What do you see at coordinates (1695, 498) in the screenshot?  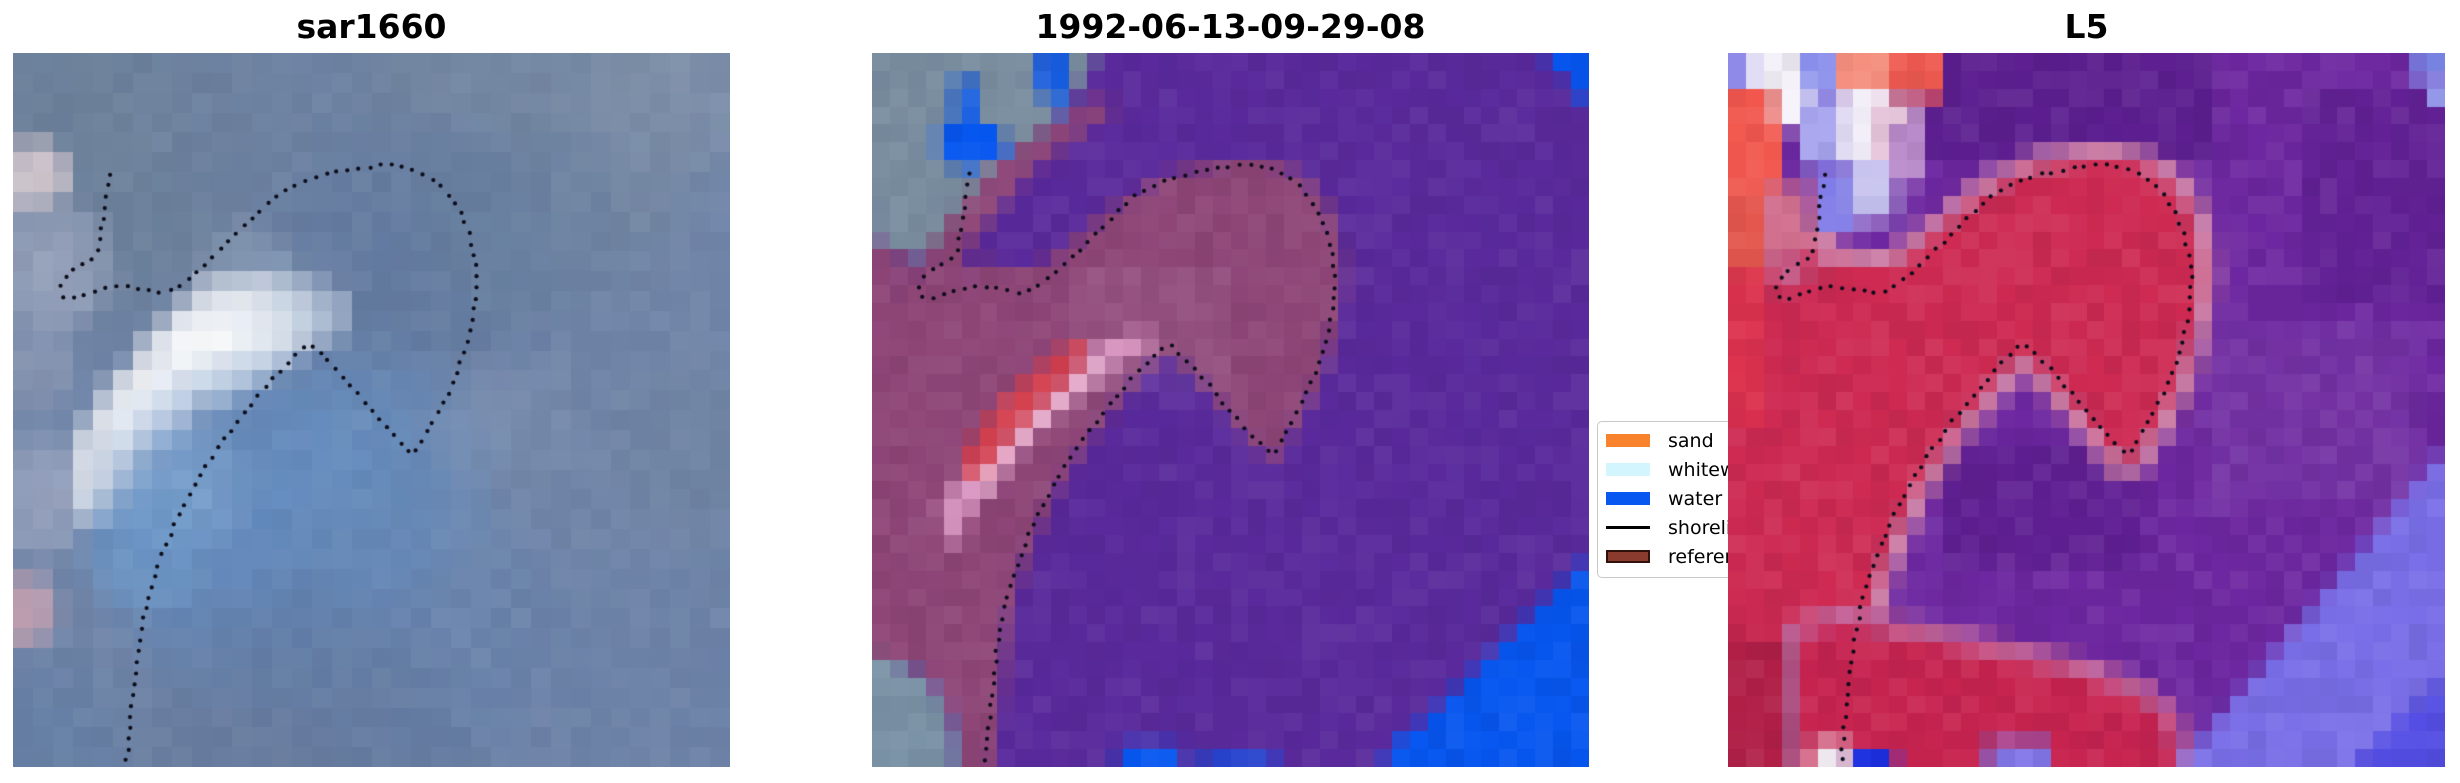 I see `legend-label: water` at bounding box center [1695, 498].